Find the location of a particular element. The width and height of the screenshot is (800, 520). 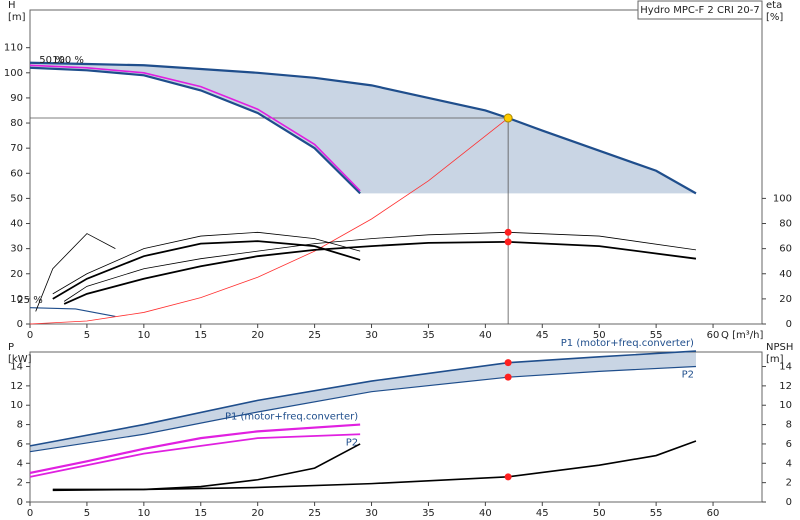

y-axis-label: P is located at coordinates (11, 347).